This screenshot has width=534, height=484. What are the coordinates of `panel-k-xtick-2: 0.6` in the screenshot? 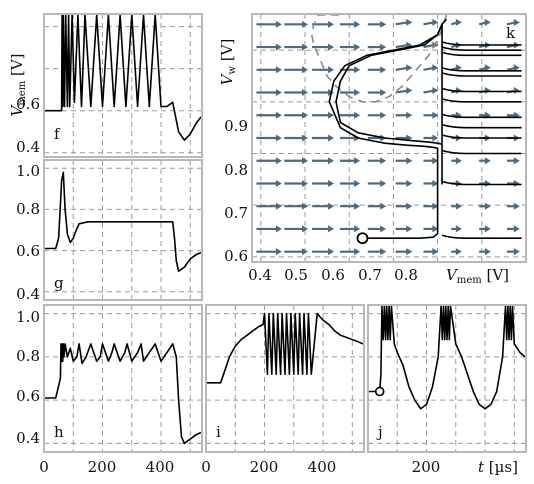 It's located at (333, 275).